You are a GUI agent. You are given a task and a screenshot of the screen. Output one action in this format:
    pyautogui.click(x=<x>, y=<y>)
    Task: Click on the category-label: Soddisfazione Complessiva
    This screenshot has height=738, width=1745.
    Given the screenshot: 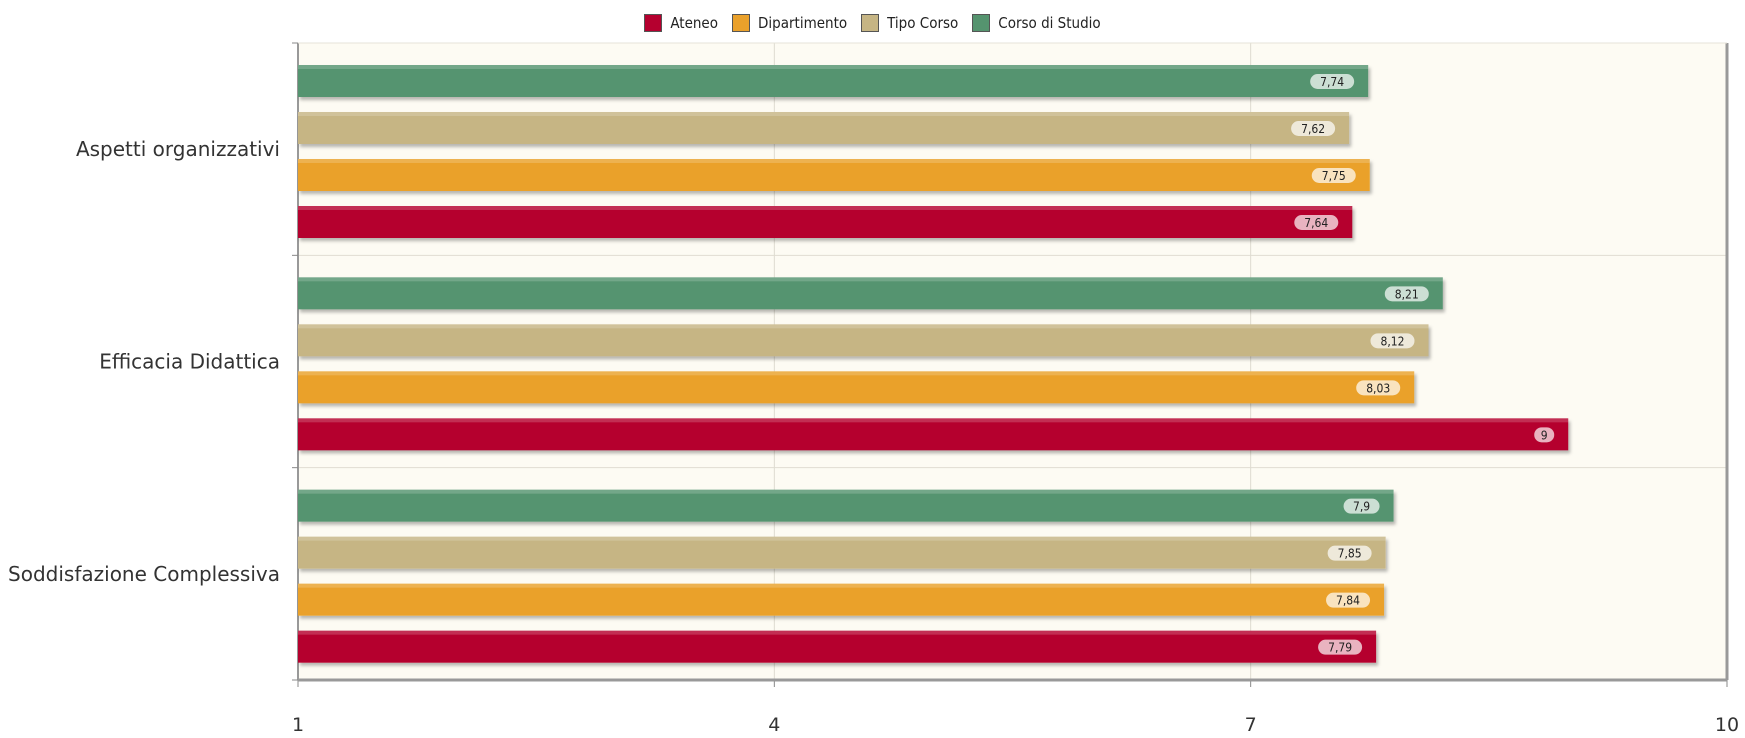 What is the action you would take?
    pyautogui.click(x=144, y=574)
    